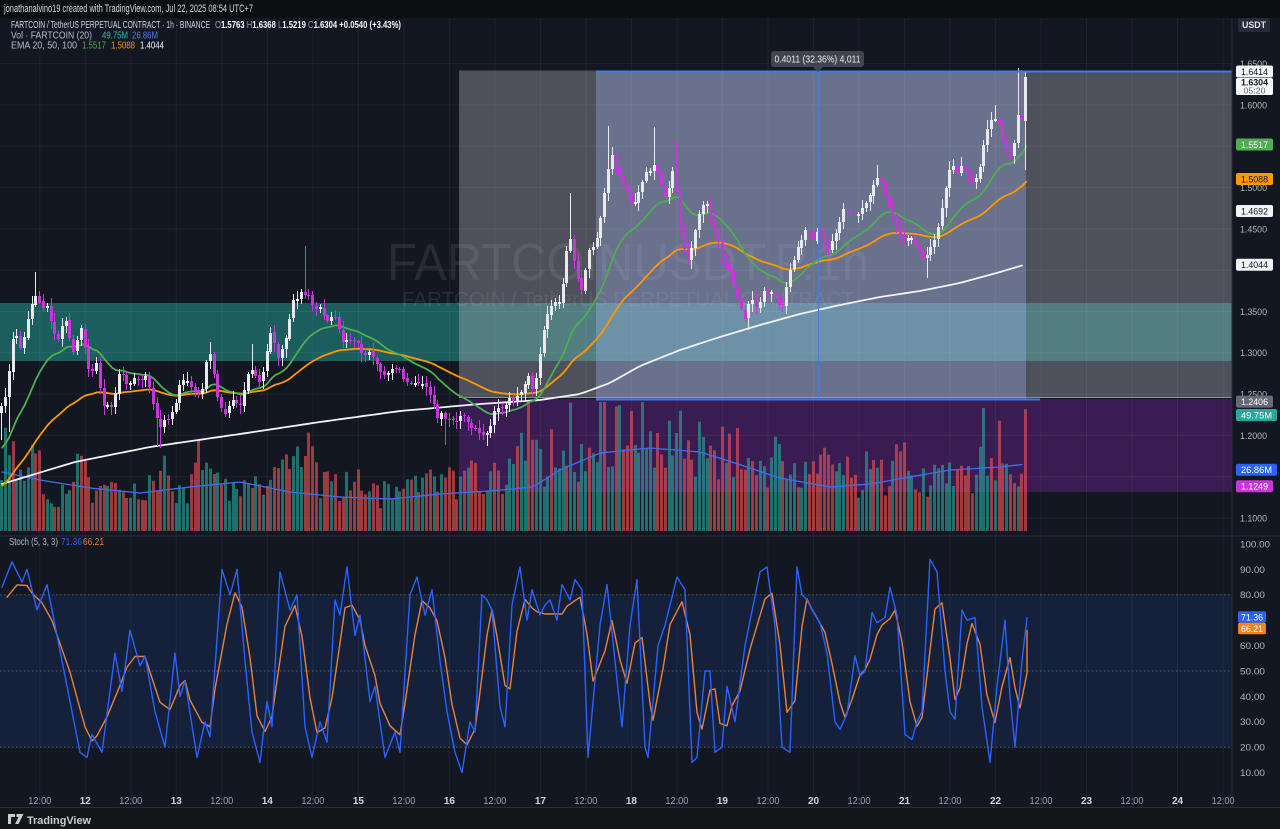 The width and height of the screenshot is (1280, 829). What do you see at coordinates (814, 801) in the screenshot?
I see `svg-text: 20` at bounding box center [814, 801].